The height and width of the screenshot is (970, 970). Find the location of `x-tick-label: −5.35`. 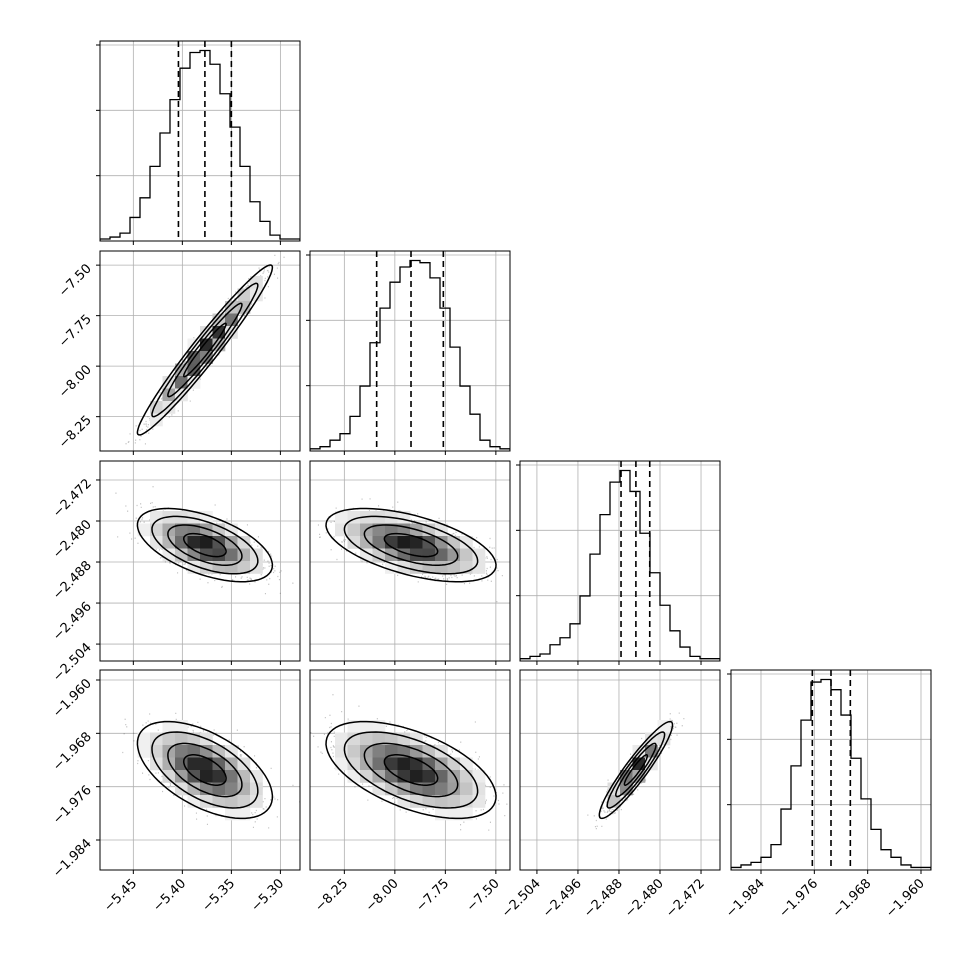

x-tick-label: −5.35 is located at coordinates (218, 895).